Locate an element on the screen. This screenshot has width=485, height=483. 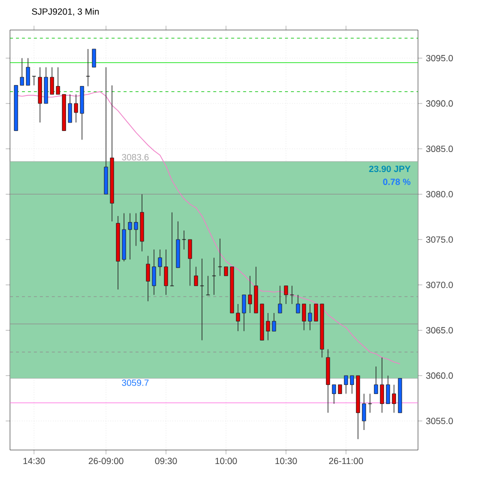
y-tick-label: 3065.0 is located at coordinates (439, 330).